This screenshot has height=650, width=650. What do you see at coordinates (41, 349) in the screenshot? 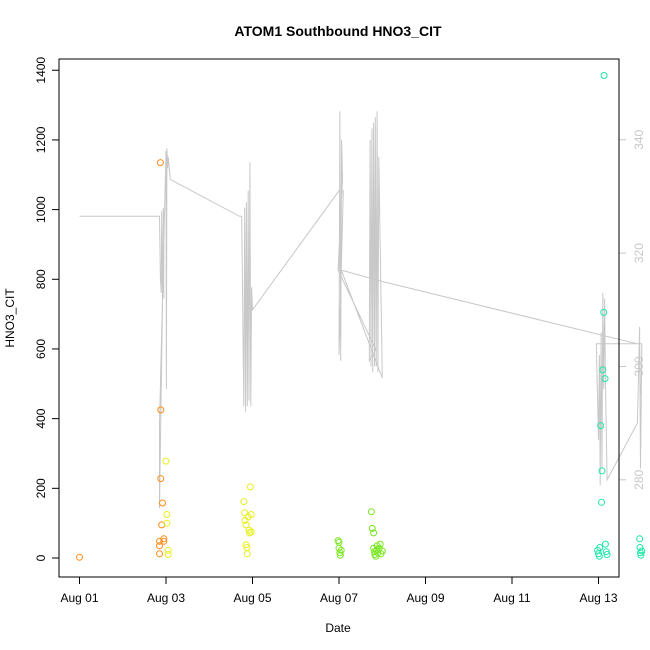
I see `y-tick-label: 600` at bounding box center [41, 349].